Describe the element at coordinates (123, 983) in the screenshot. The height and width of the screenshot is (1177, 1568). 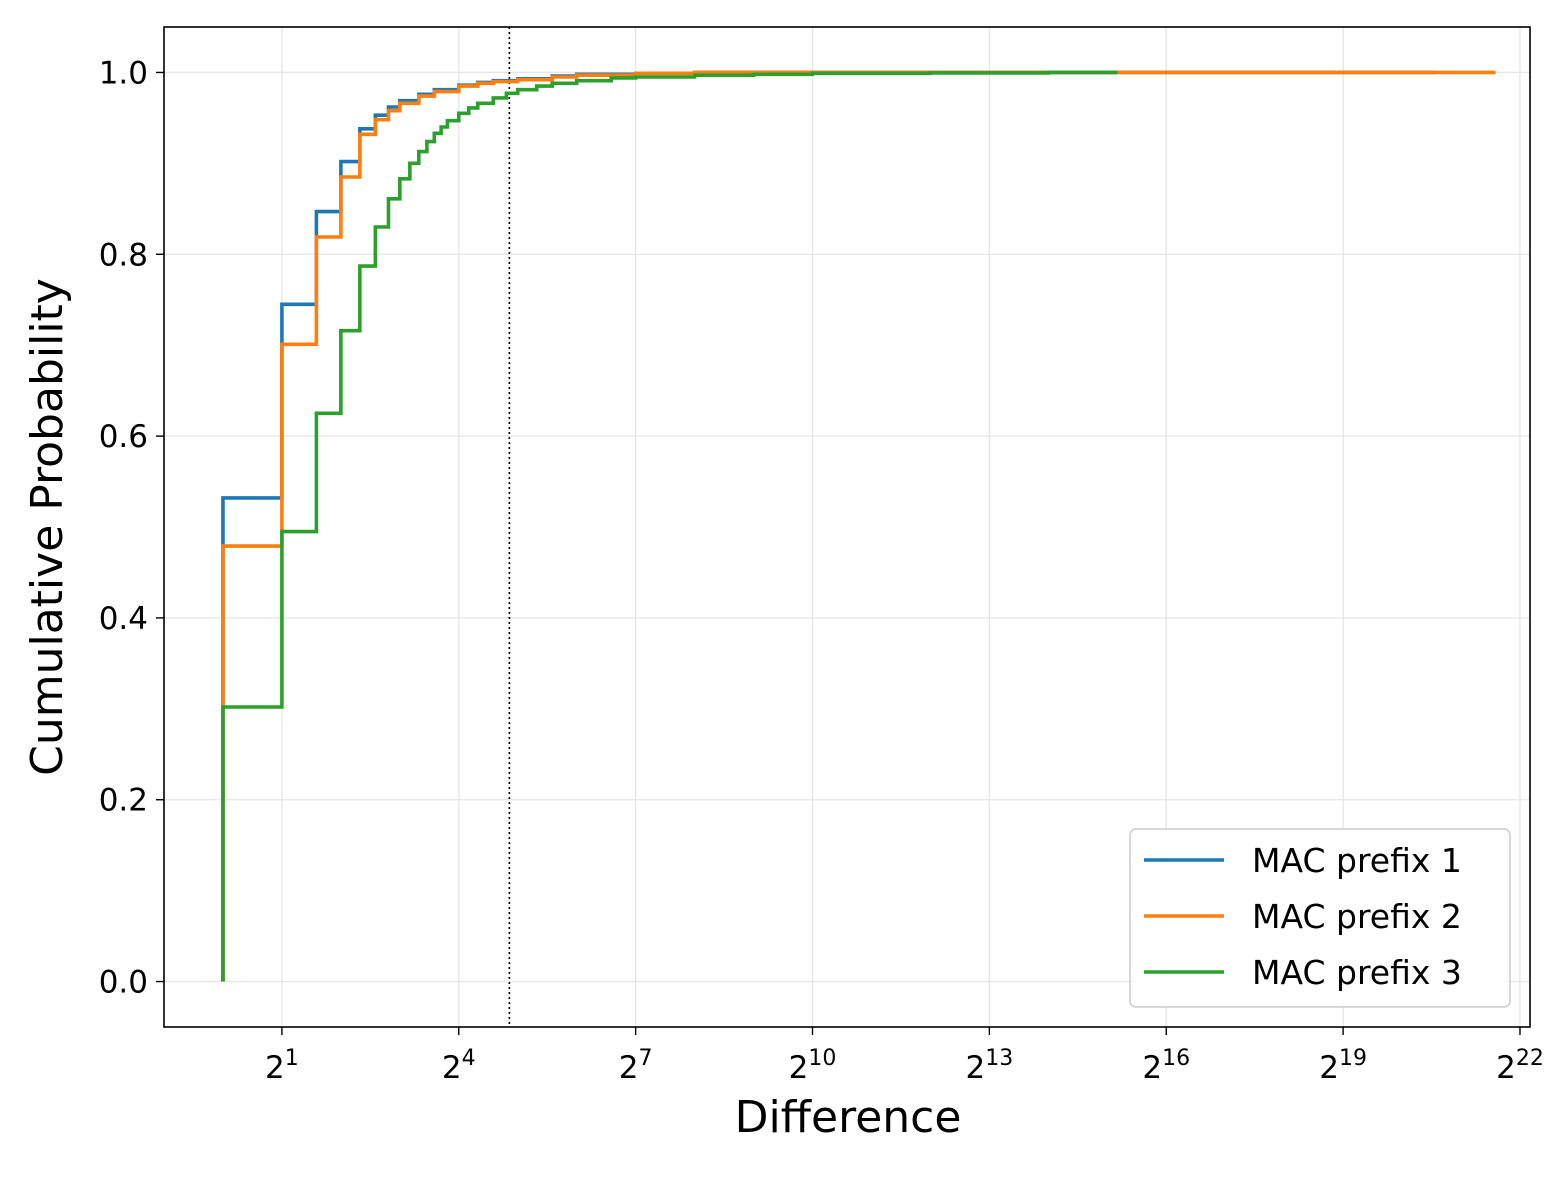
I see `y-tick-label: 0.0` at that location.